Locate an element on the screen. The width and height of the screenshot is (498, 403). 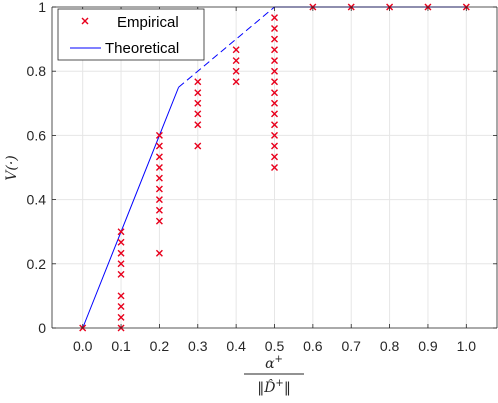
x-label-denominator-sup: + is located at coordinates (279, 383).